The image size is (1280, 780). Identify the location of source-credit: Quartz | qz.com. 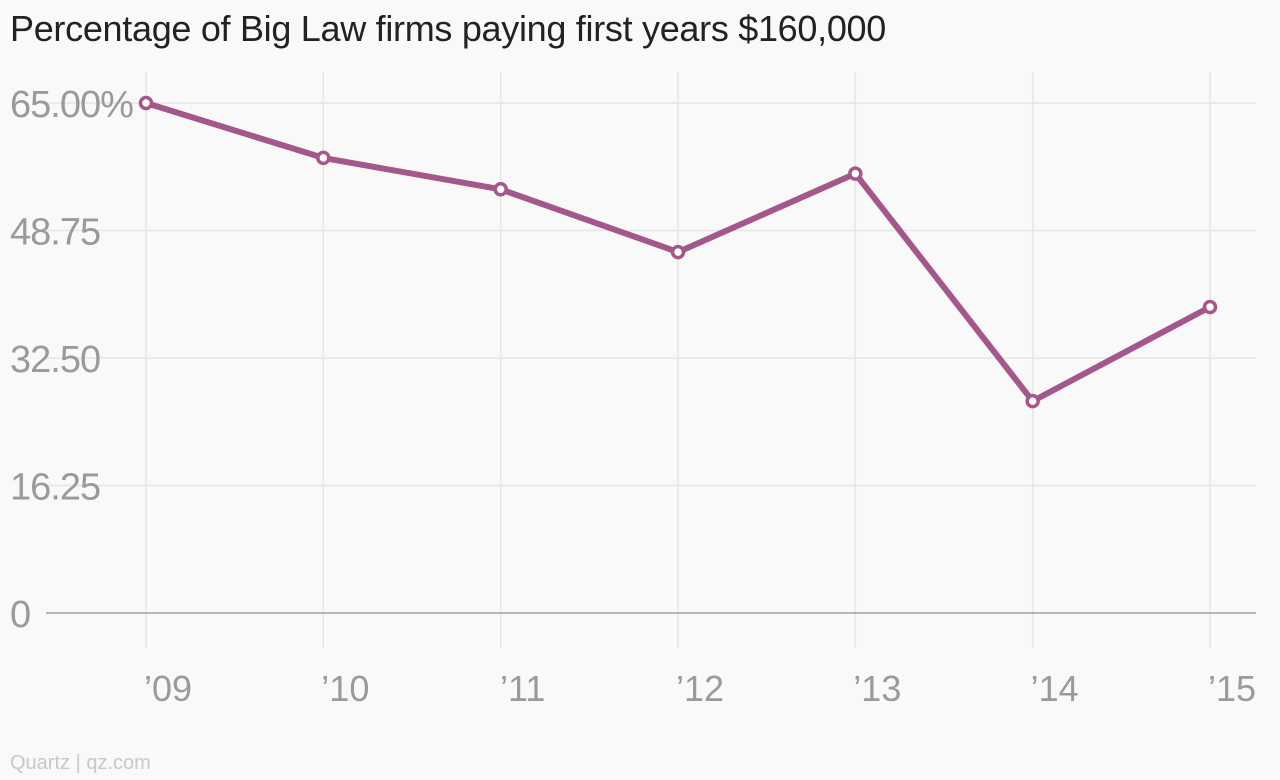
(80, 763).